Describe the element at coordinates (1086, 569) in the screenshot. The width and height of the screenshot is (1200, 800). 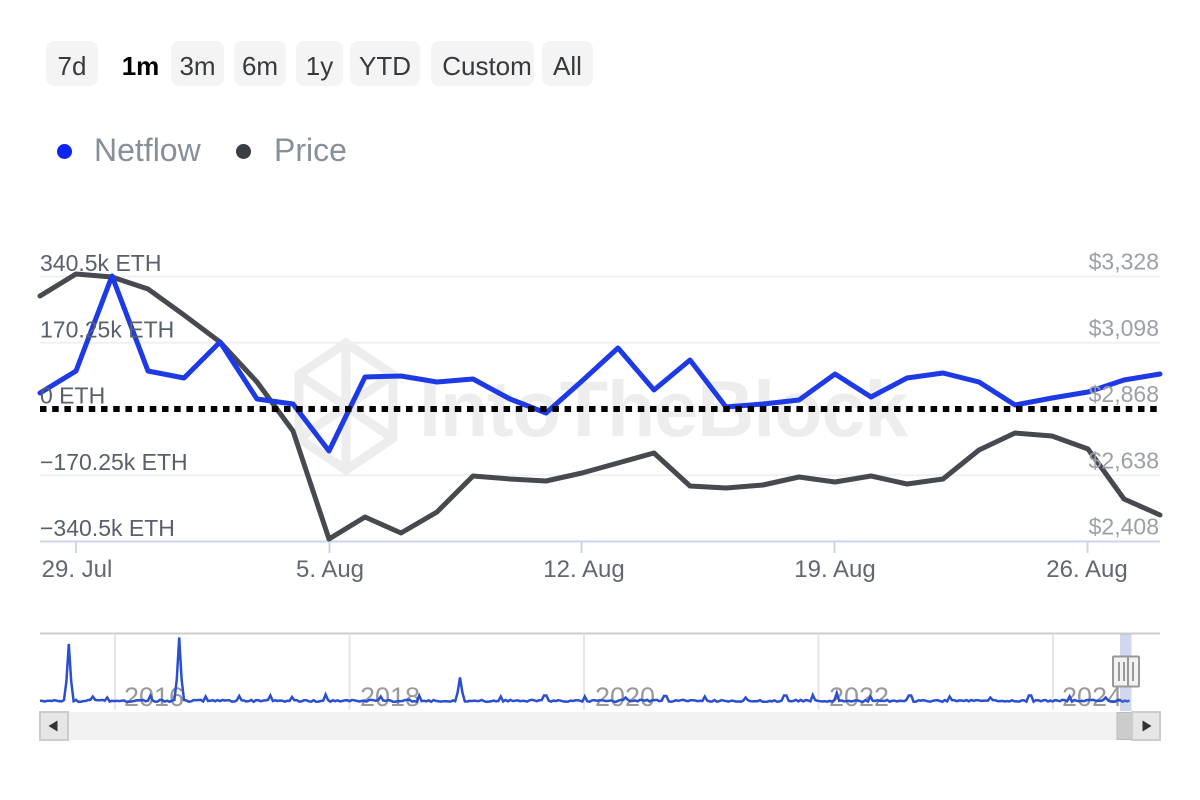
I see `svg-text: 26. Aug` at that location.